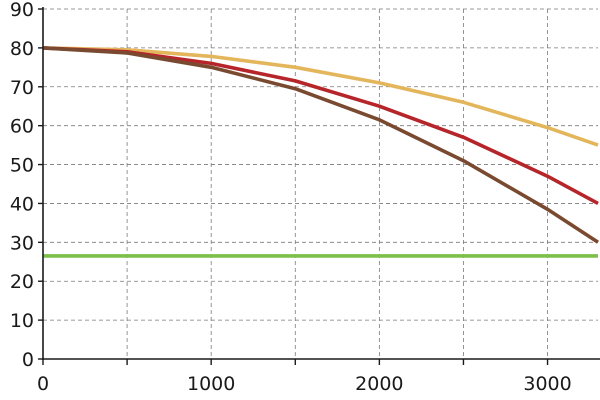 The width and height of the screenshot is (600, 400). Describe the element at coordinates (22, 49) in the screenshot. I see `y-tick-label: 80` at that location.